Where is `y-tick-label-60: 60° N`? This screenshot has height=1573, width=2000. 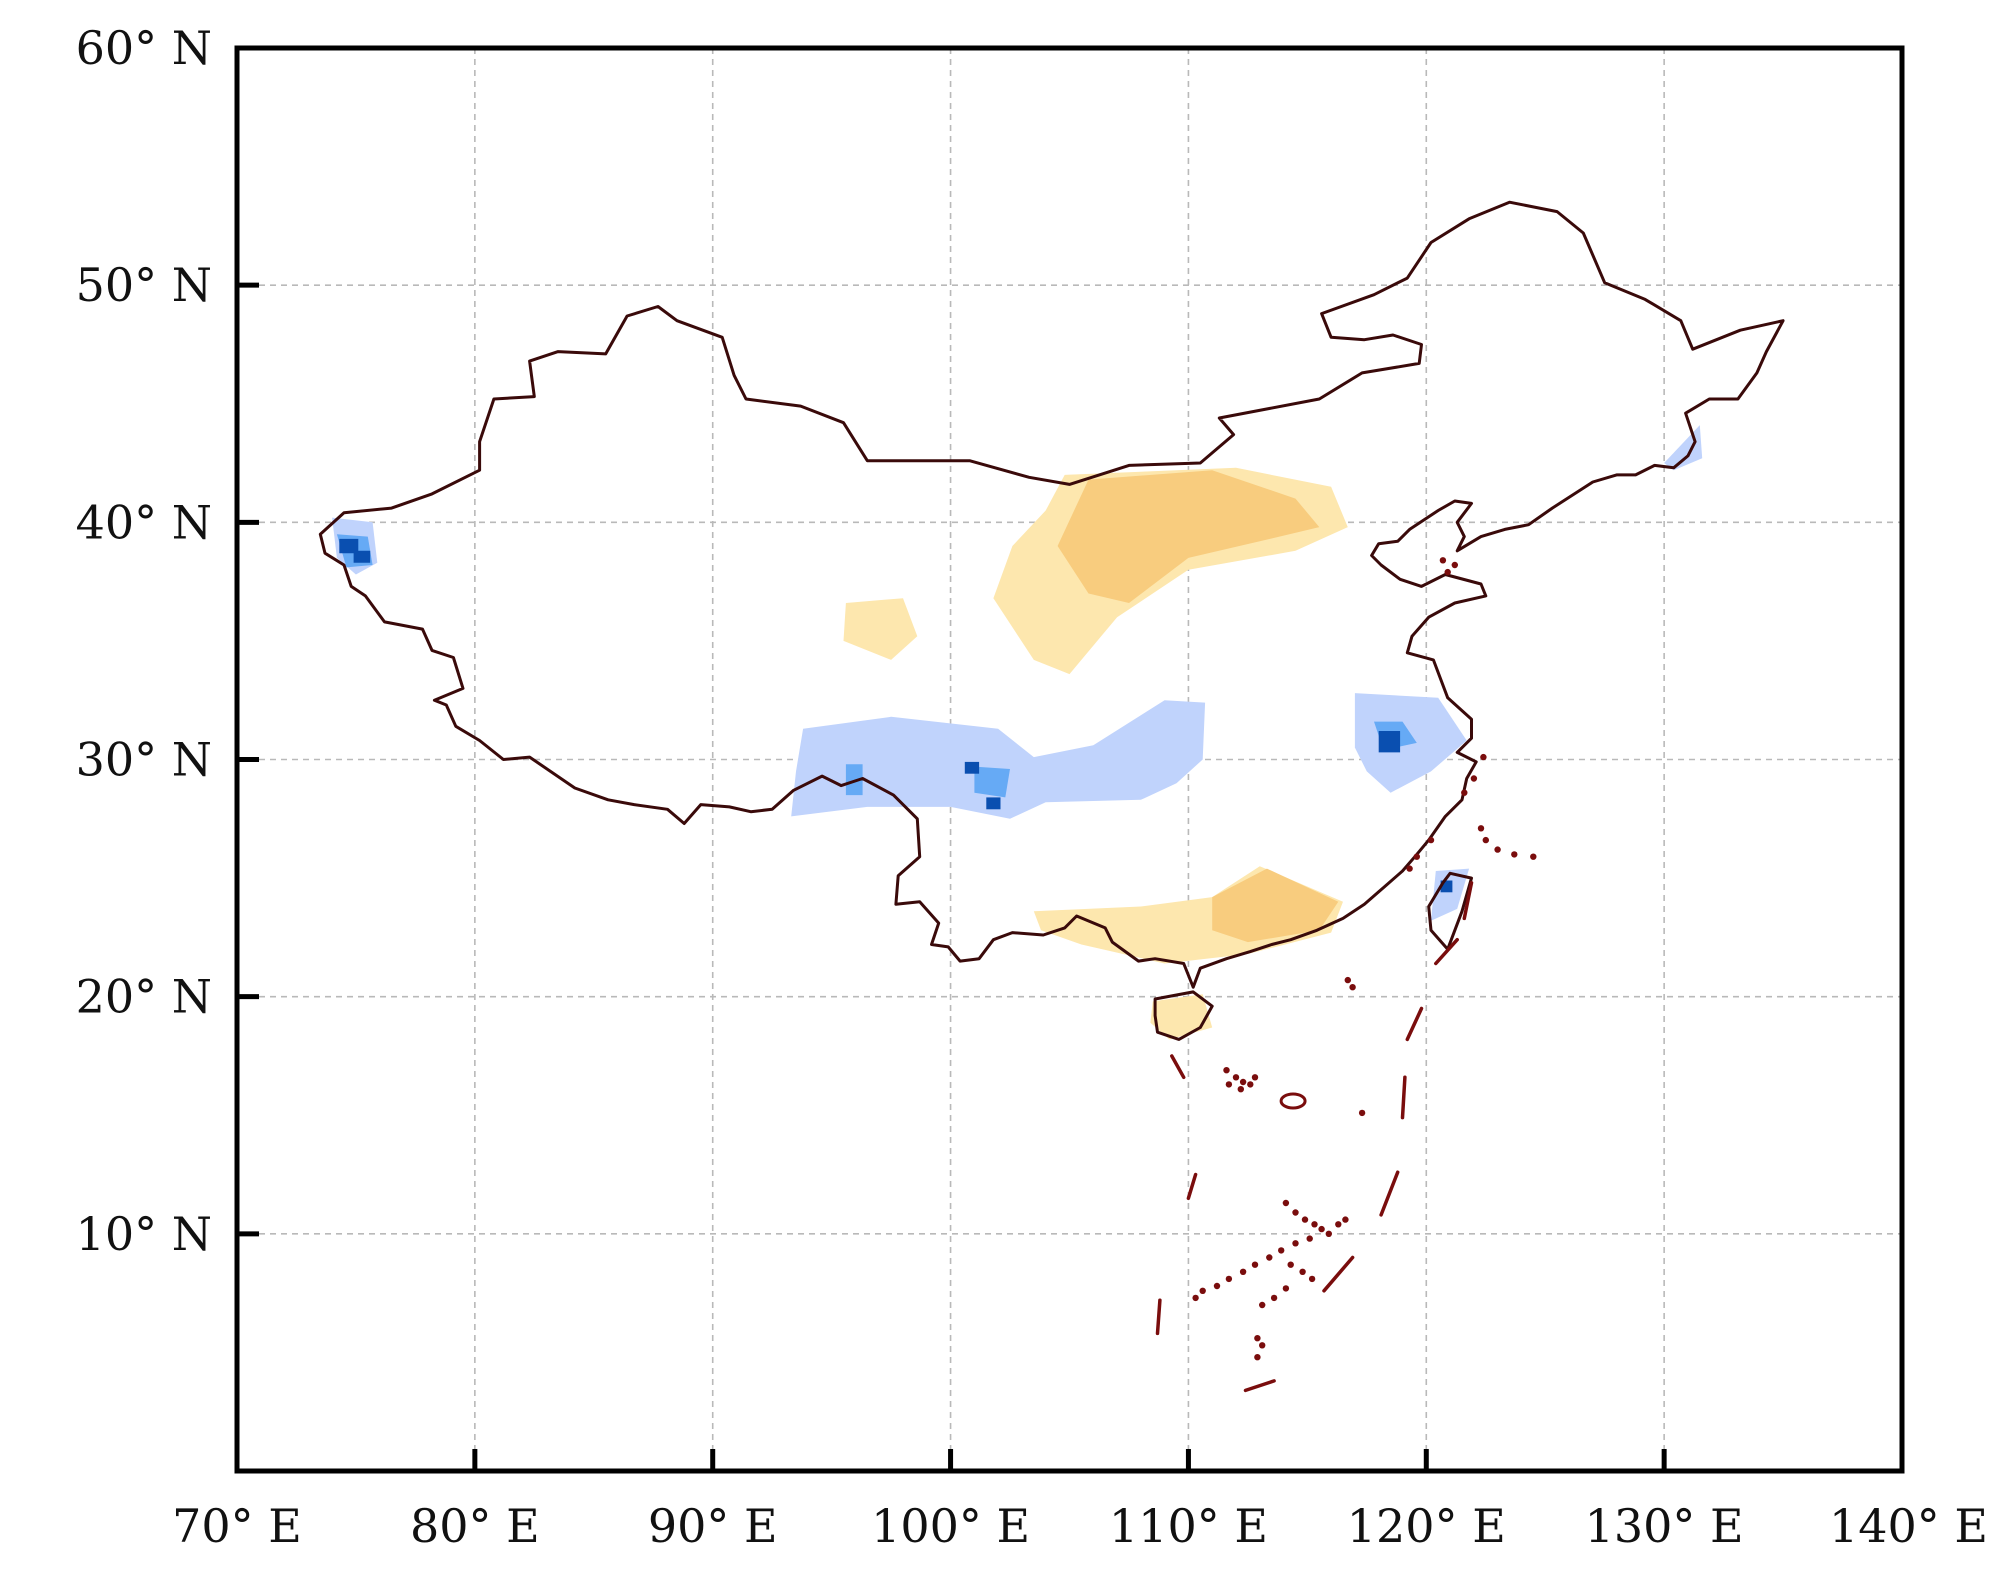
y-tick-label-60: 60° N is located at coordinates (144, 48).